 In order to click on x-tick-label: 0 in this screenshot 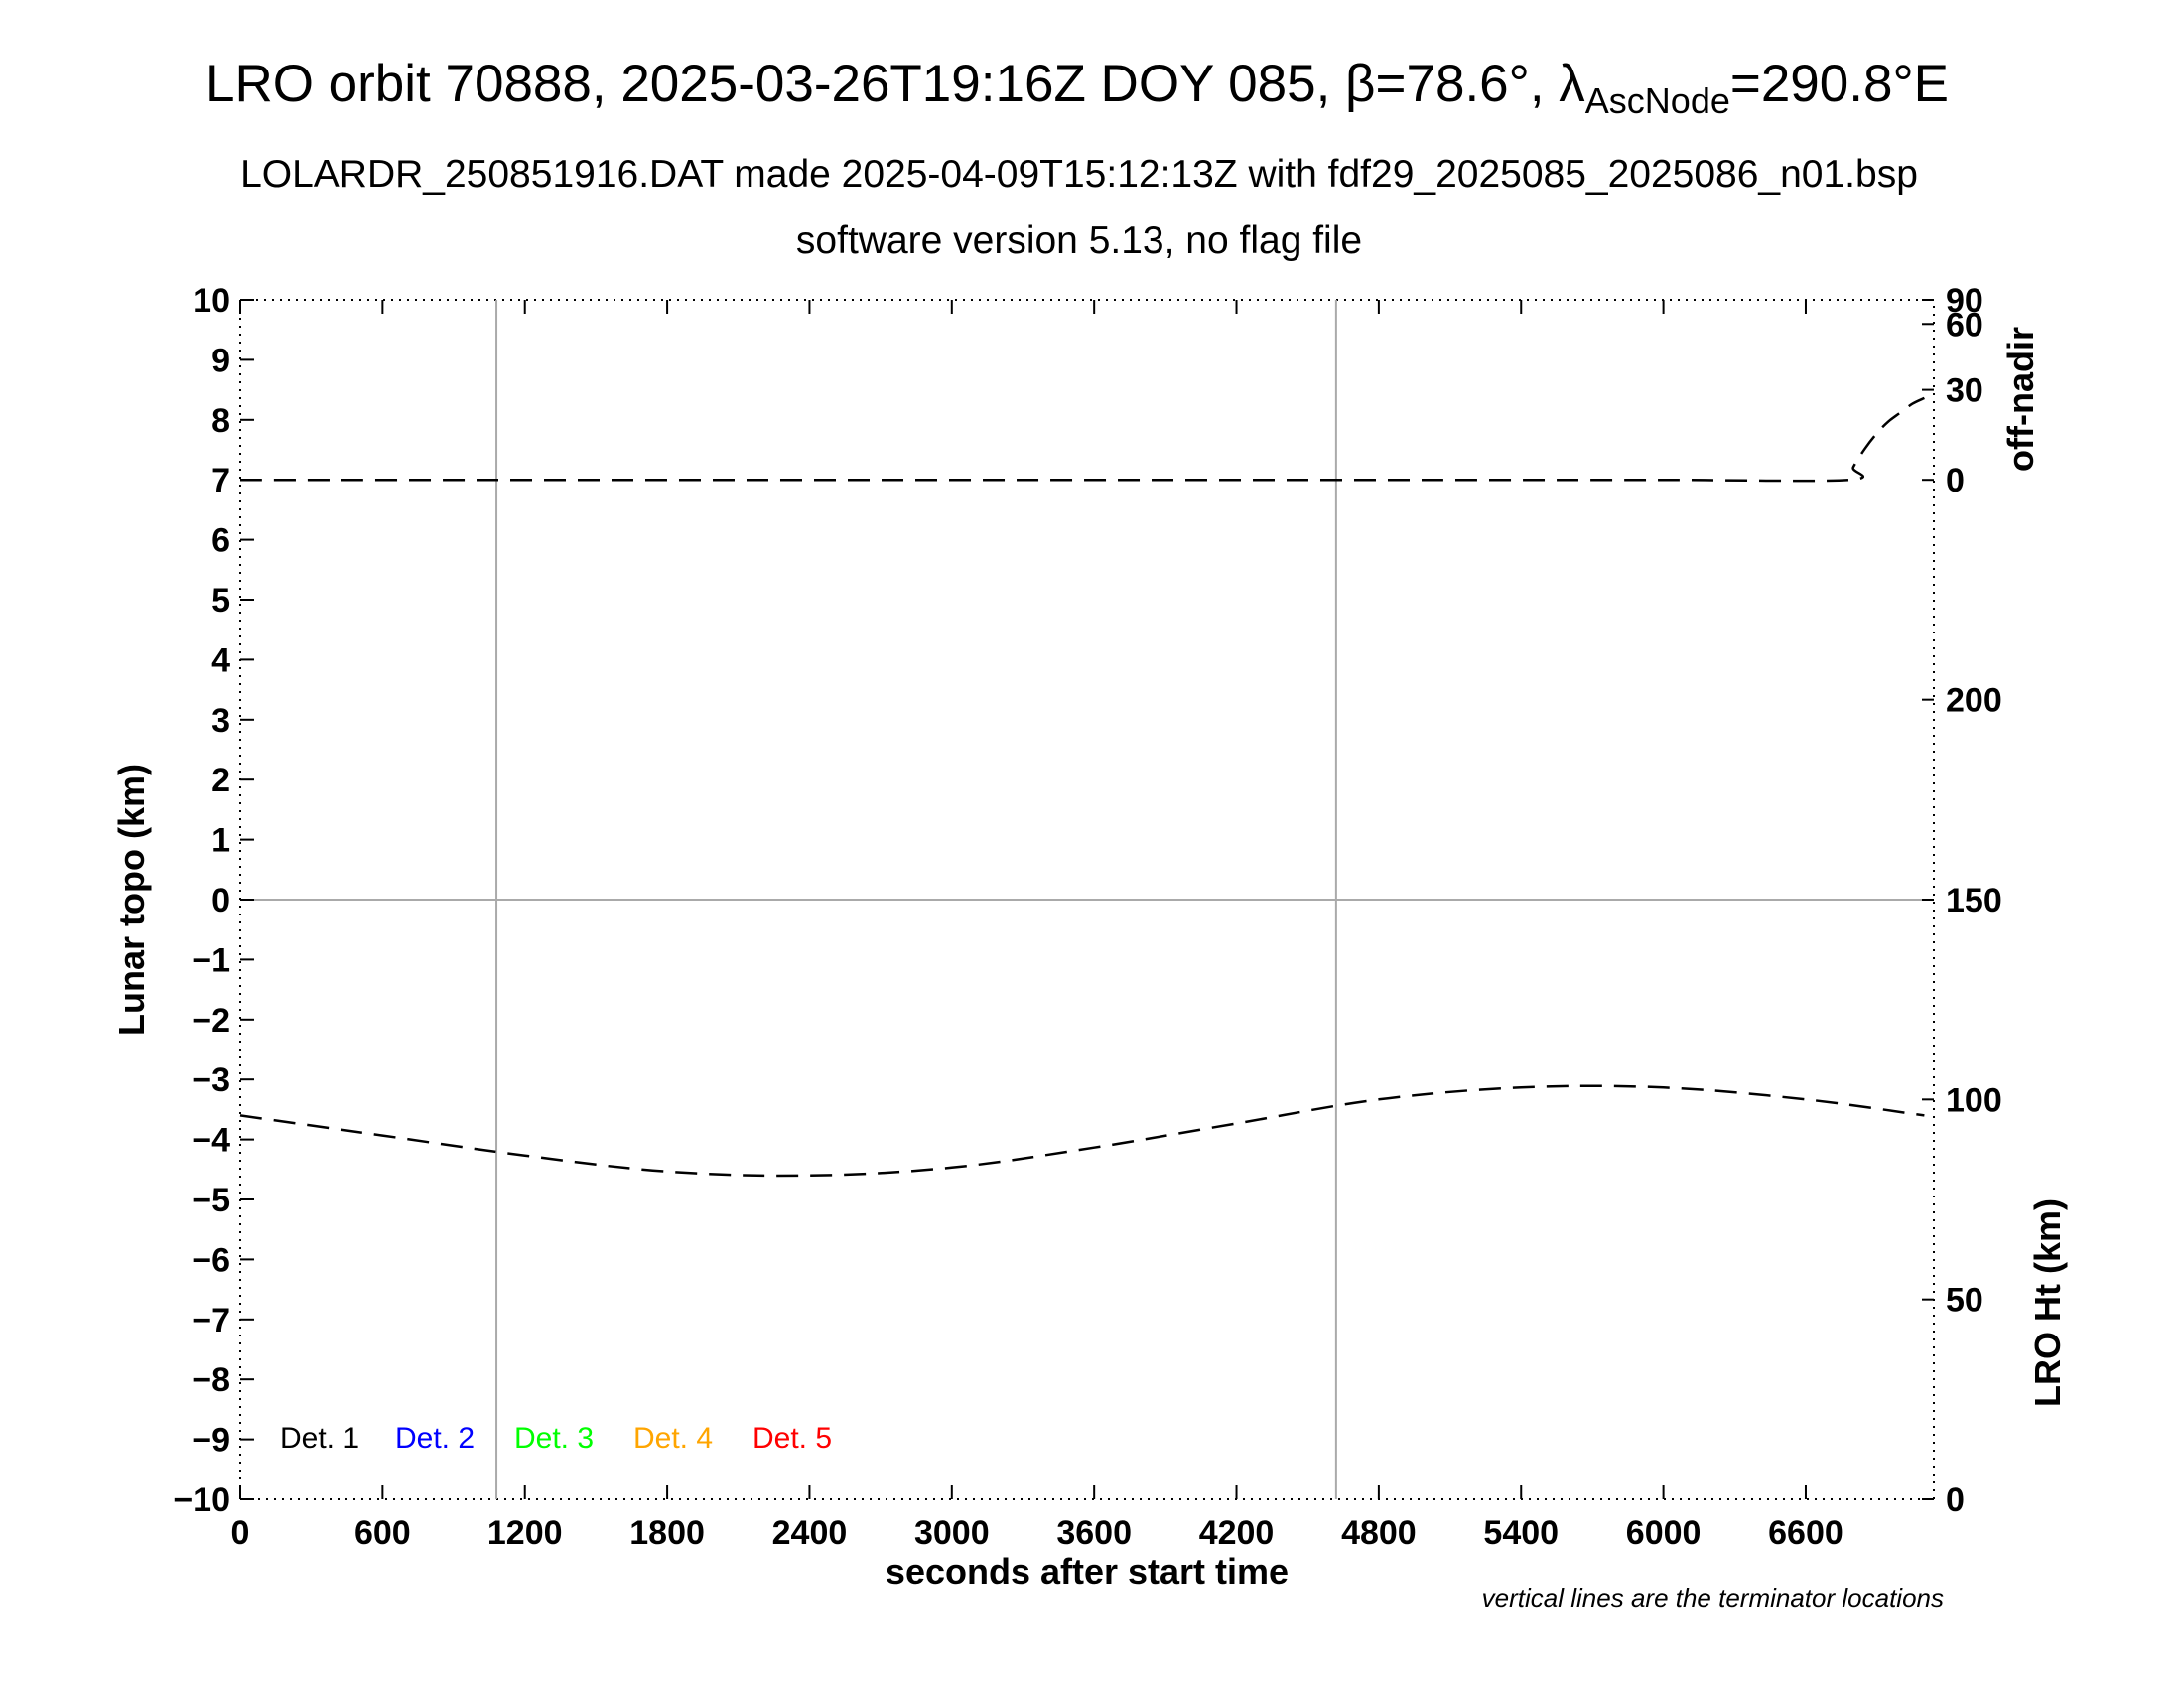, I will do `click(240, 1533)`.